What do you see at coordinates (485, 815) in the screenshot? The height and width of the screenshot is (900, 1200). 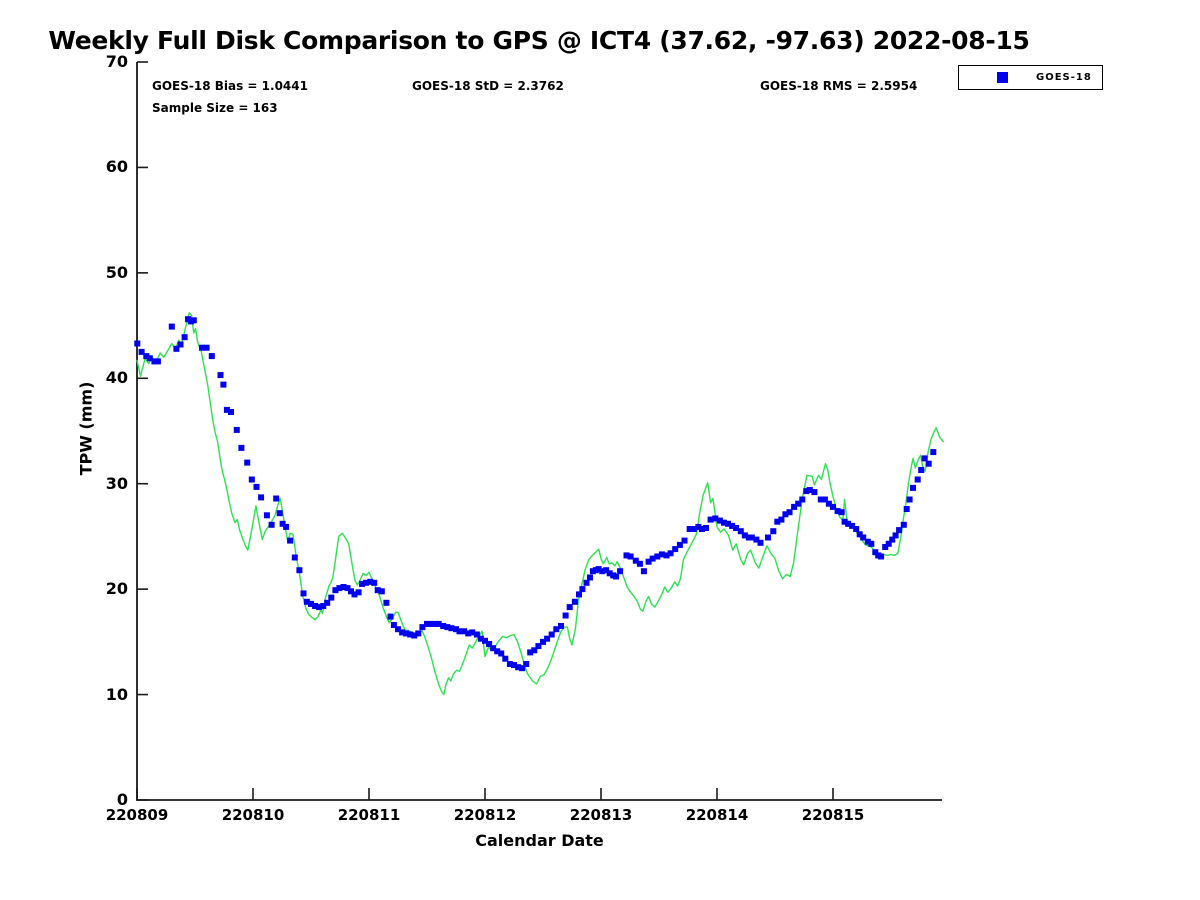 I see `x-tick-label: 220812` at bounding box center [485, 815].